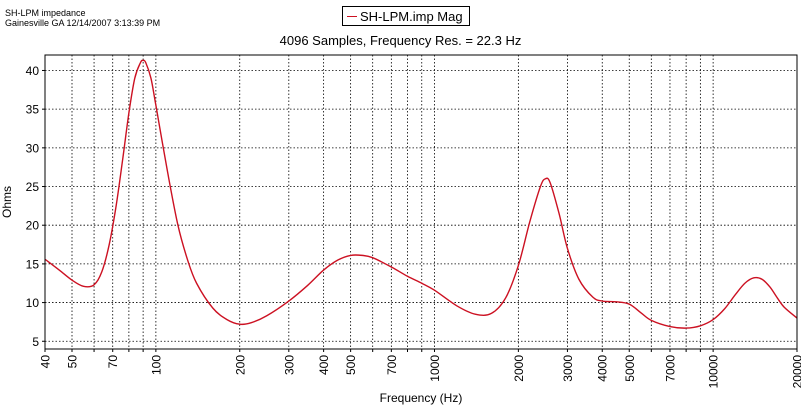  Describe the element at coordinates (73, 362) in the screenshot. I see `x-tick-label: 50` at that location.